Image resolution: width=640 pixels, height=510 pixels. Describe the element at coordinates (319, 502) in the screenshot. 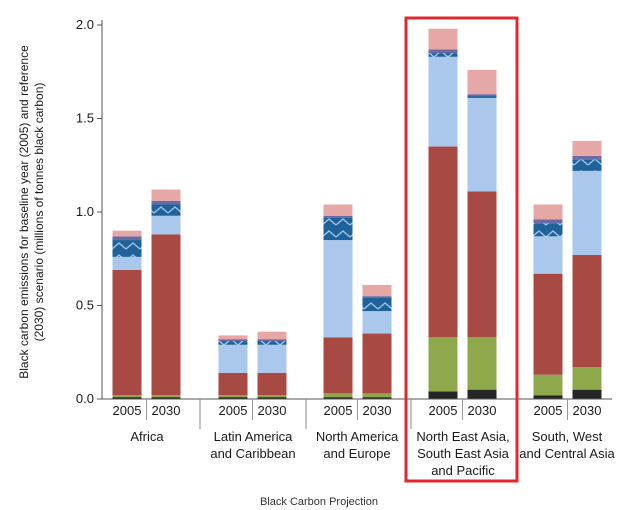

I see `x-axis-title: Black Carbon Projection` at that location.